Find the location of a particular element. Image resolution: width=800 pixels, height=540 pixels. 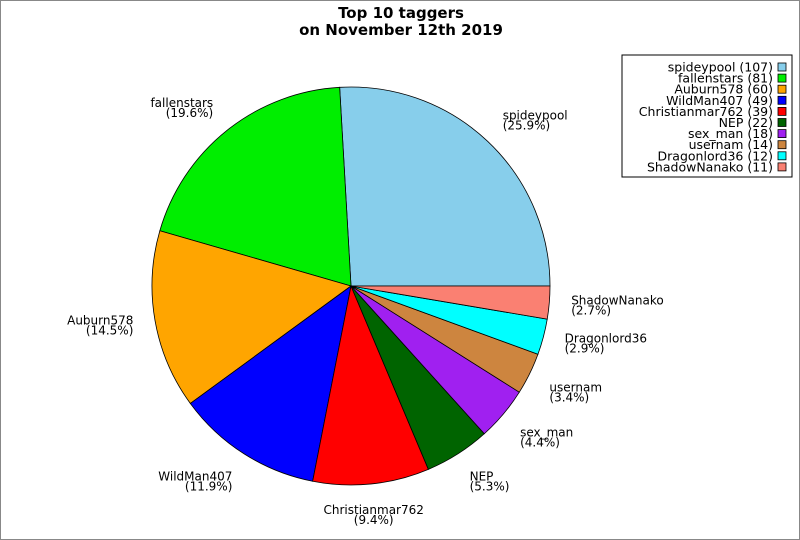

legend-label-usernam: usernam (14) is located at coordinates (731, 144).